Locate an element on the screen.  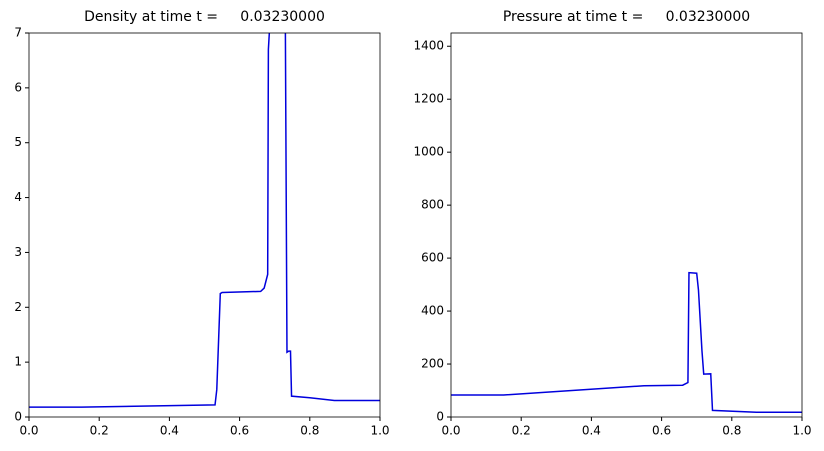
y-tick-label: 5 is located at coordinates (18, 142).